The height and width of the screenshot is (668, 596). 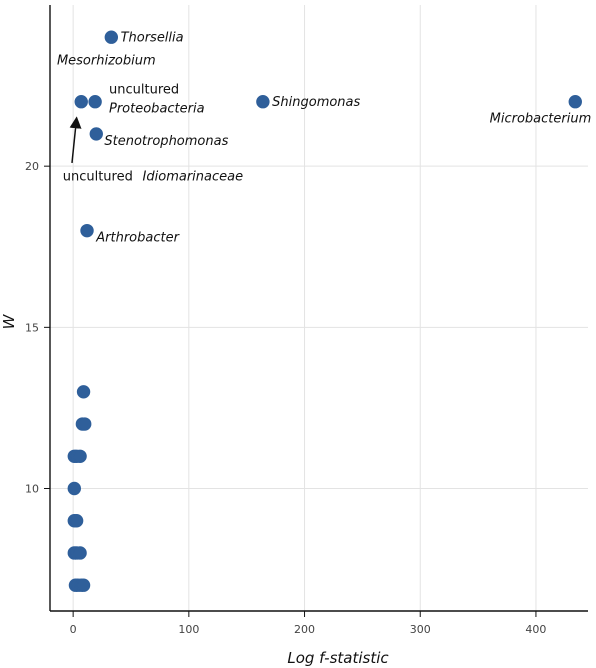 What do you see at coordinates (106, 60) in the screenshot?
I see `annotation-mesorhizobium: Mesorhizobium` at bounding box center [106, 60].